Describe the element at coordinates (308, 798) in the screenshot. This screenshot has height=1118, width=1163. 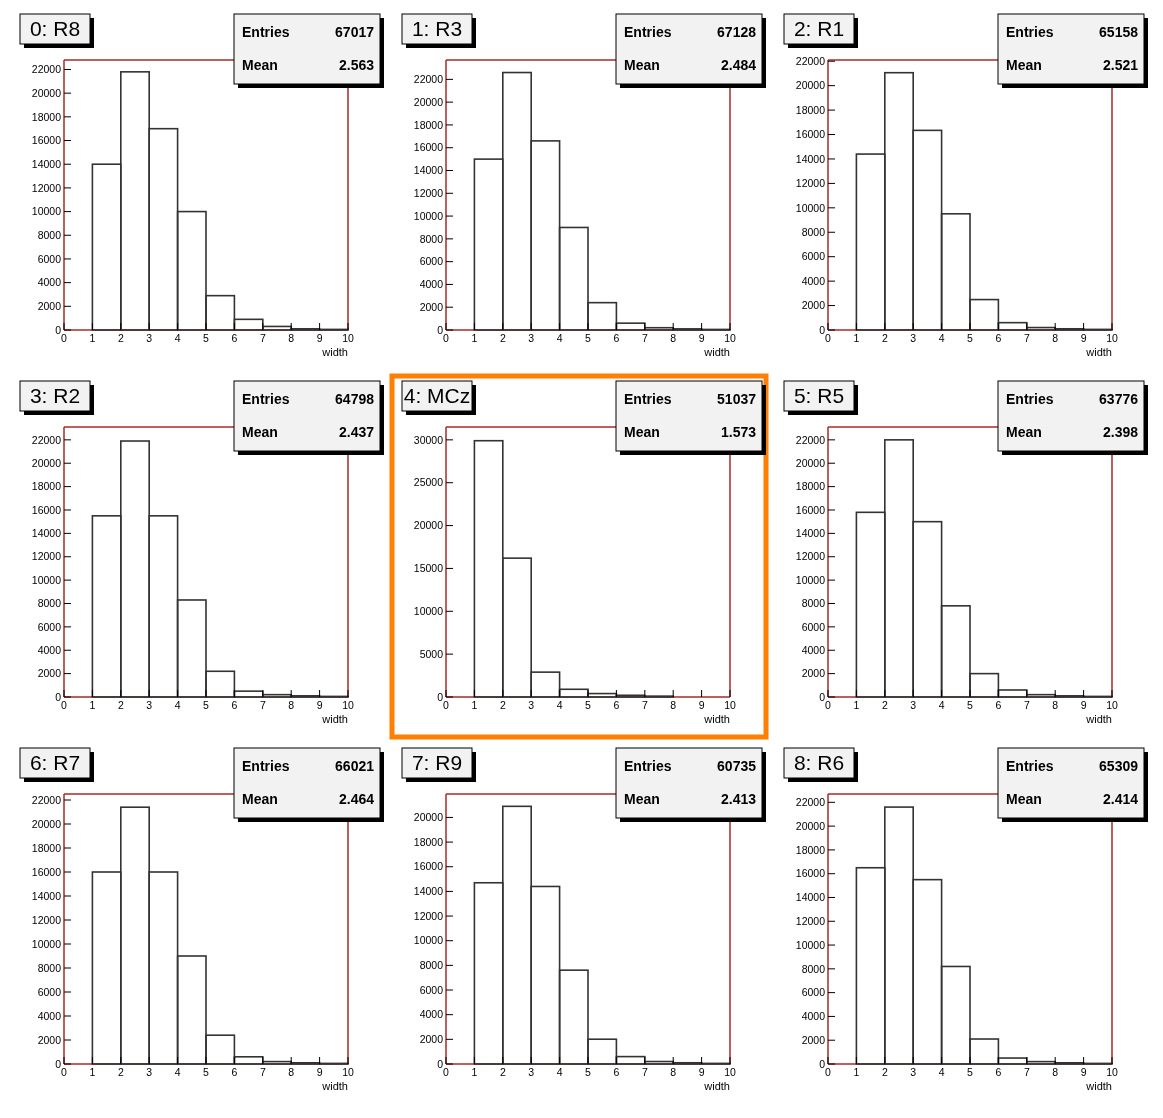
I see `text: Mean 2.464` at that location.